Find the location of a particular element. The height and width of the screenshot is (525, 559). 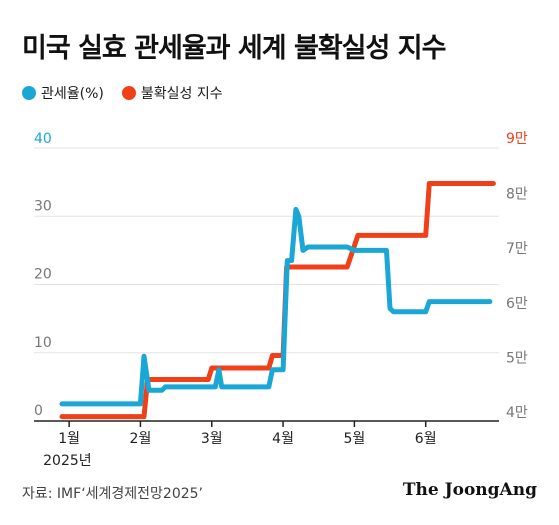

right-axis-tick-label: 9만 is located at coordinates (517, 139).